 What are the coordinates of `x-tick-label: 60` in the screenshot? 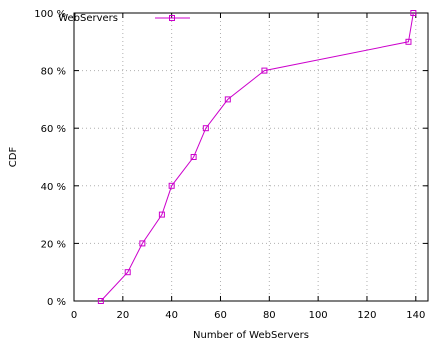 It's located at (220, 315).